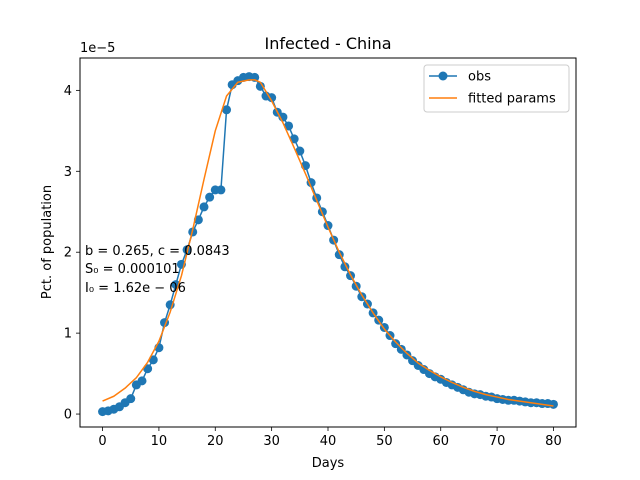  What do you see at coordinates (68, 172) in the screenshot?
I see `y-tick-label: 3` at bounding box center [68, 172].